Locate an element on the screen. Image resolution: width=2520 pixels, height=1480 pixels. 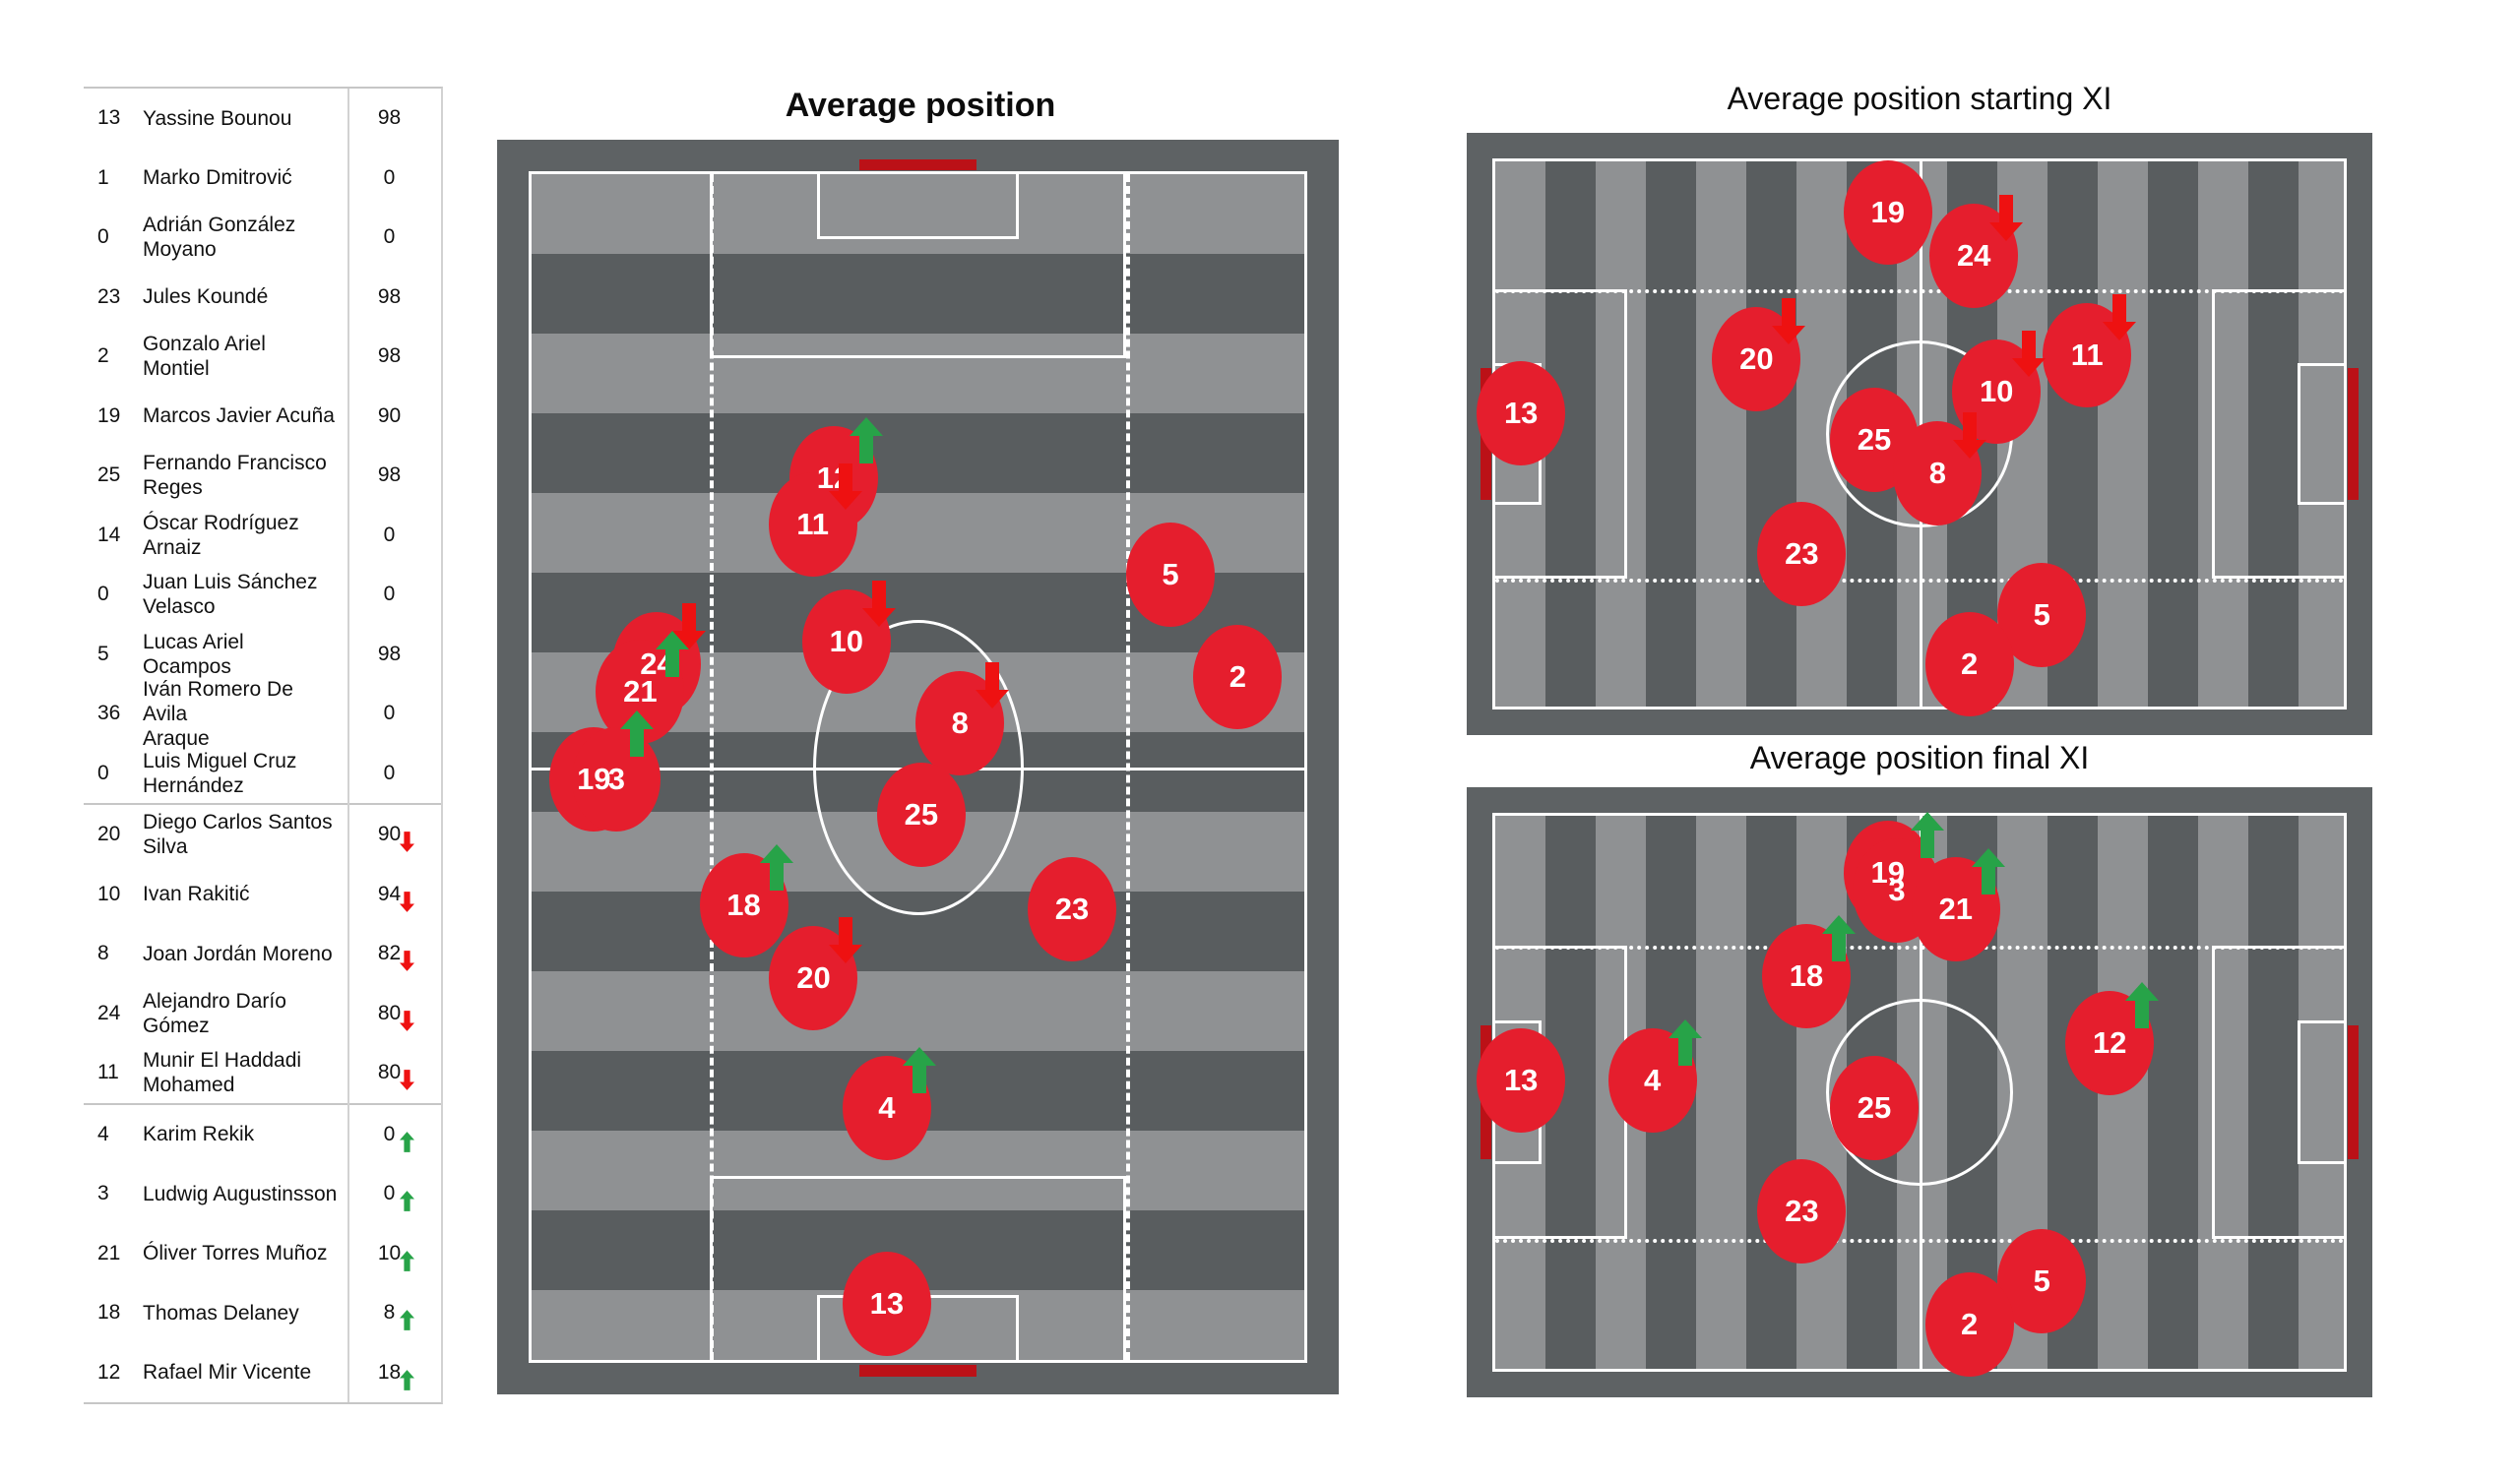
pitch-starting-xi: 19 24 20 11 10 13 25 8 23 5 2 is located at coordinates (1919, 434).